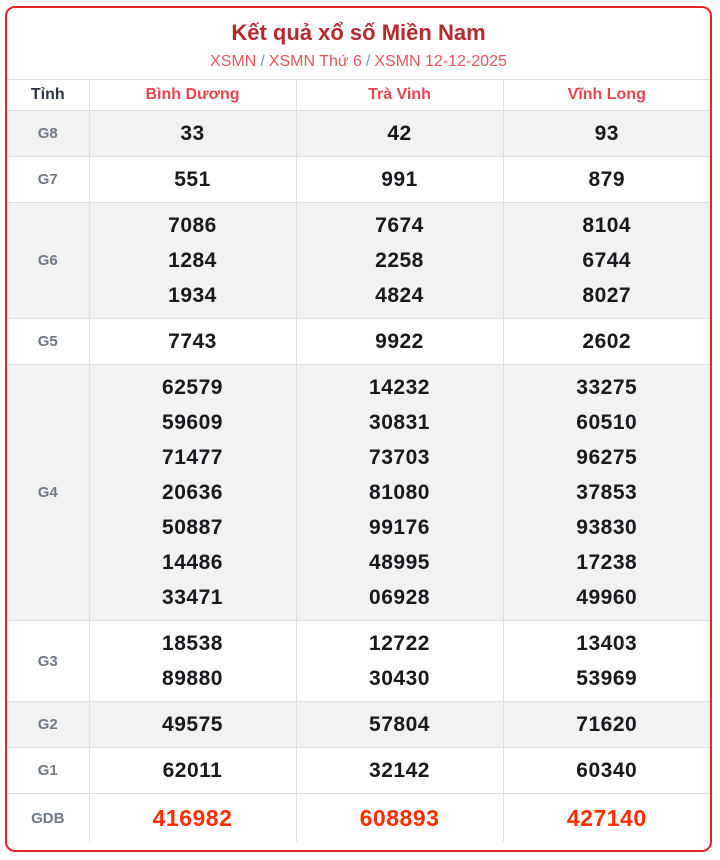  I want to click on result-number: 93830, so click(607, 527).